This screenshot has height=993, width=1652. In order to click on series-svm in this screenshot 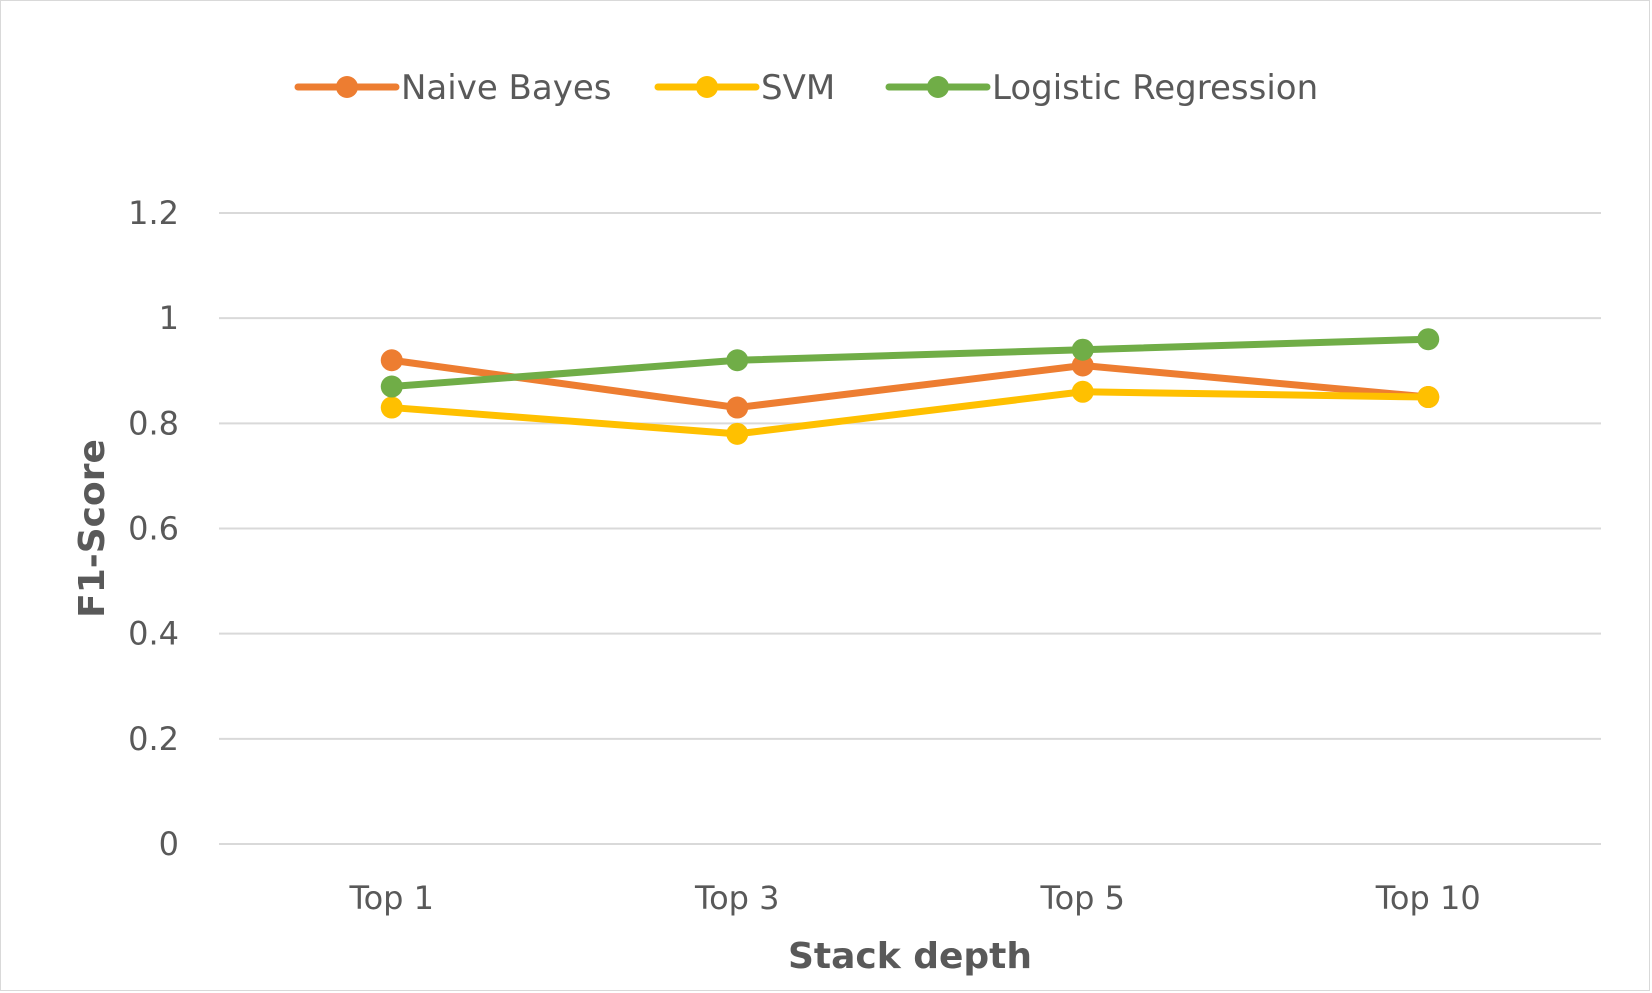, I will do `click(910, 412)`.